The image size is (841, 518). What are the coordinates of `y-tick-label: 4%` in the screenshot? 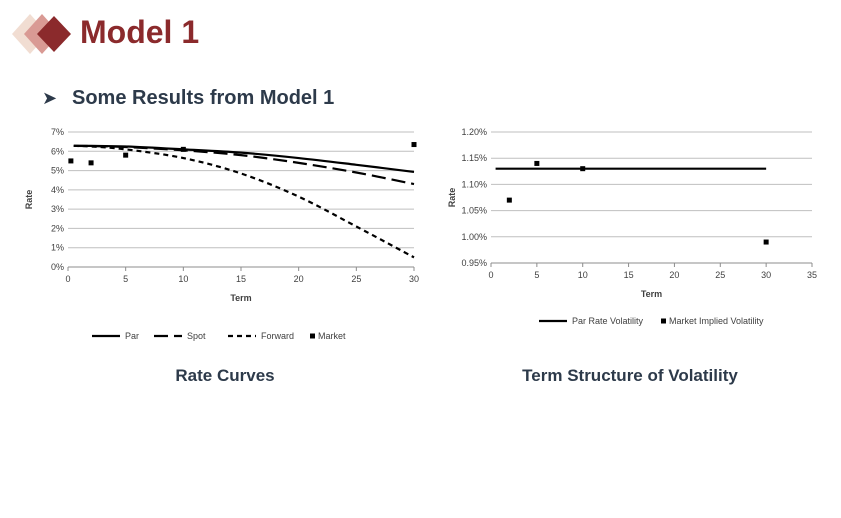 It's located at (57, 190).